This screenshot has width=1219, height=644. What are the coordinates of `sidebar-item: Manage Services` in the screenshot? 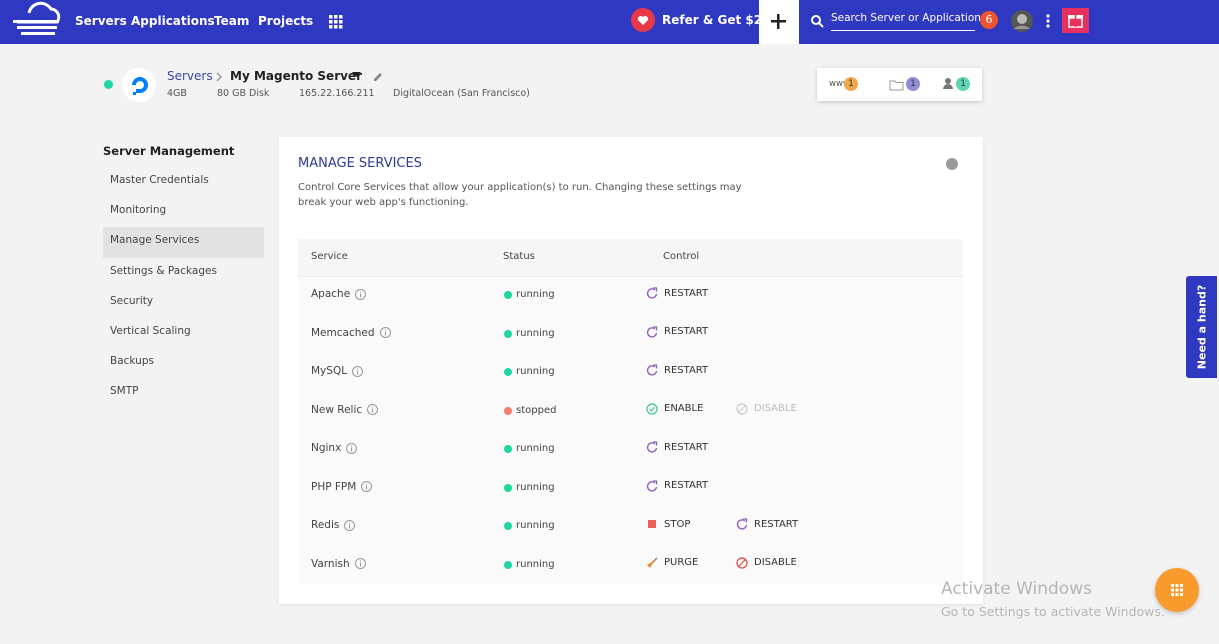 It's located at (155, 240).